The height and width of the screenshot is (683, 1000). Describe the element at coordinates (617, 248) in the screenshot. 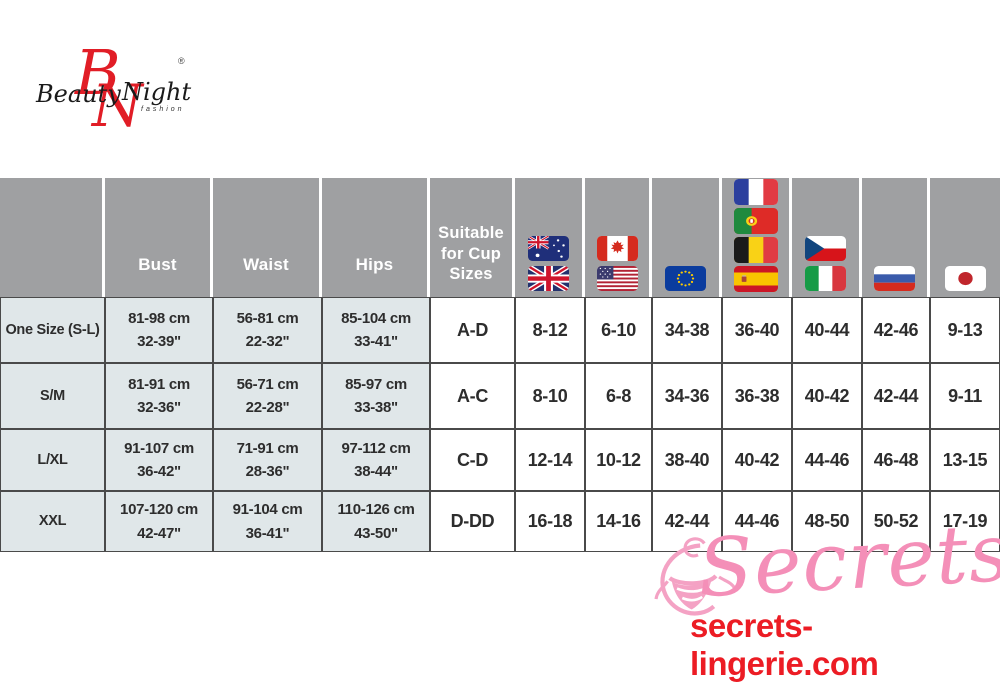

I see `flag-canada-icon` at that location.